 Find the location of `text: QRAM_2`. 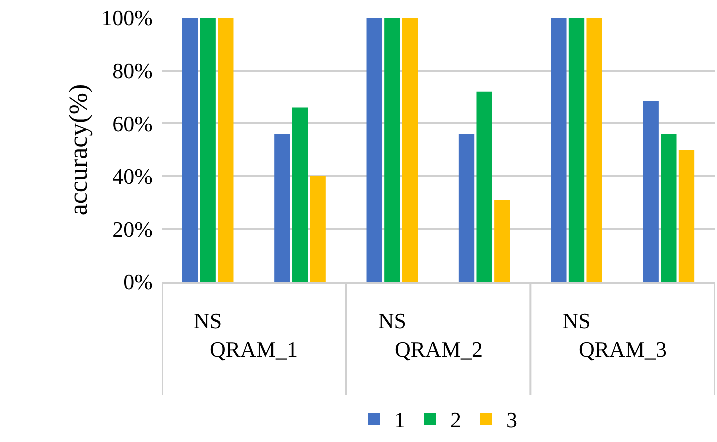

text: QRAM_2 is located at coordinates (439, 349).